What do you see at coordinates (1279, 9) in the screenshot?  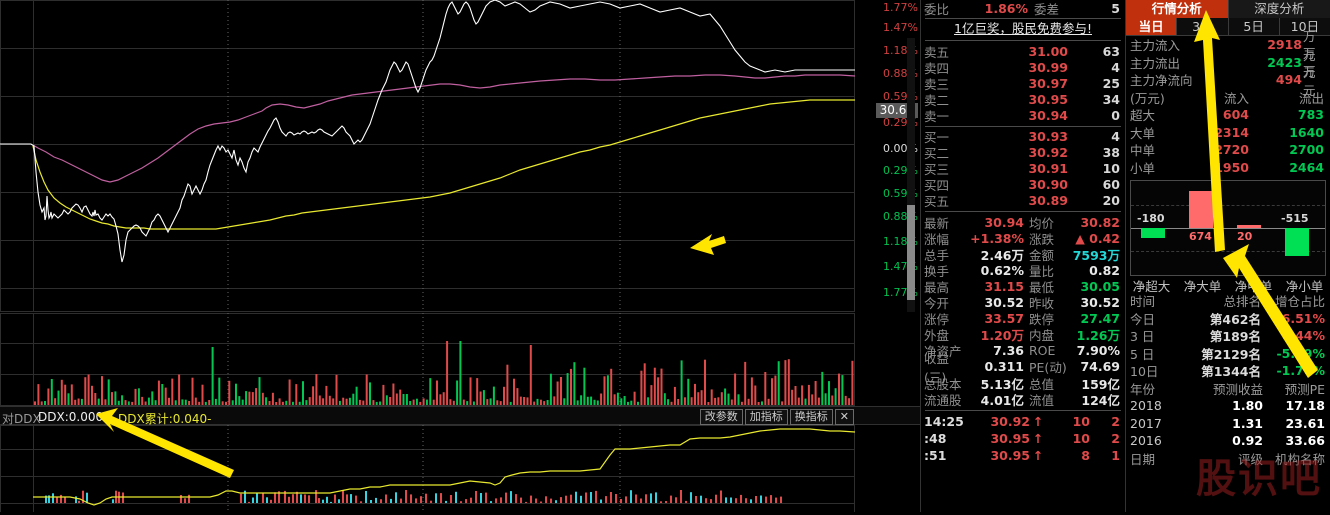 I see `tab-depth-analysis: 深度分析` at bounding box center [1279, 9].